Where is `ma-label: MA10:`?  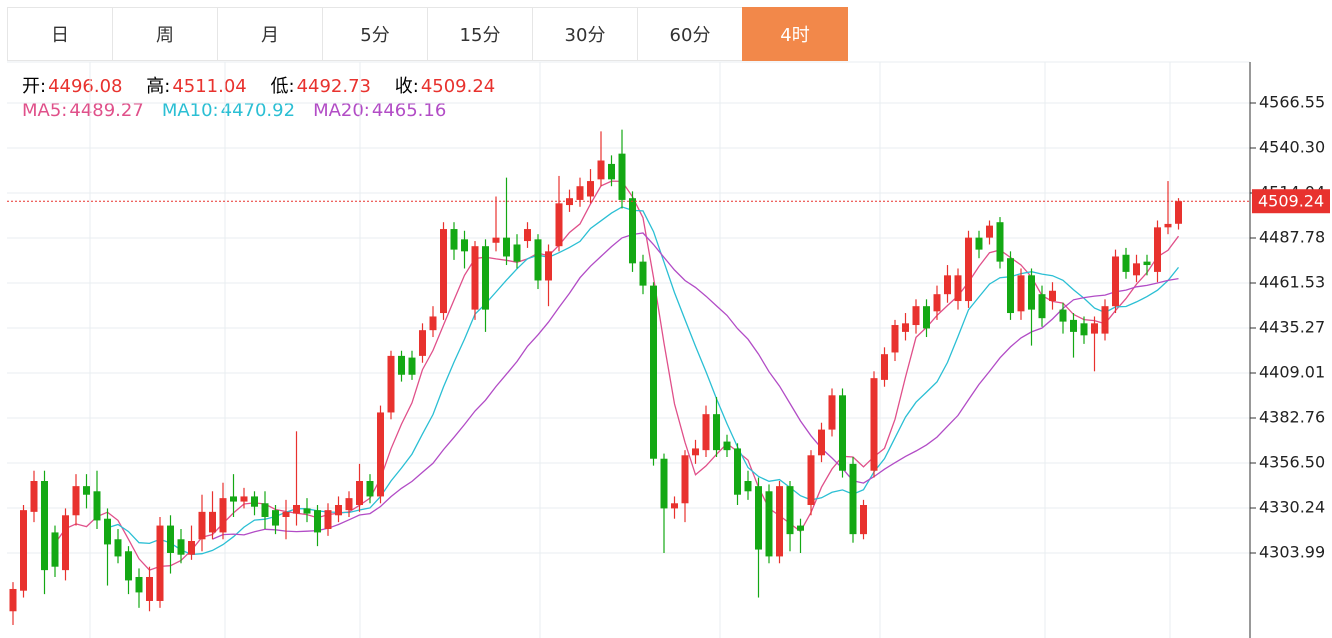 ma-label: MA10: is located at coordinates (190, 110).